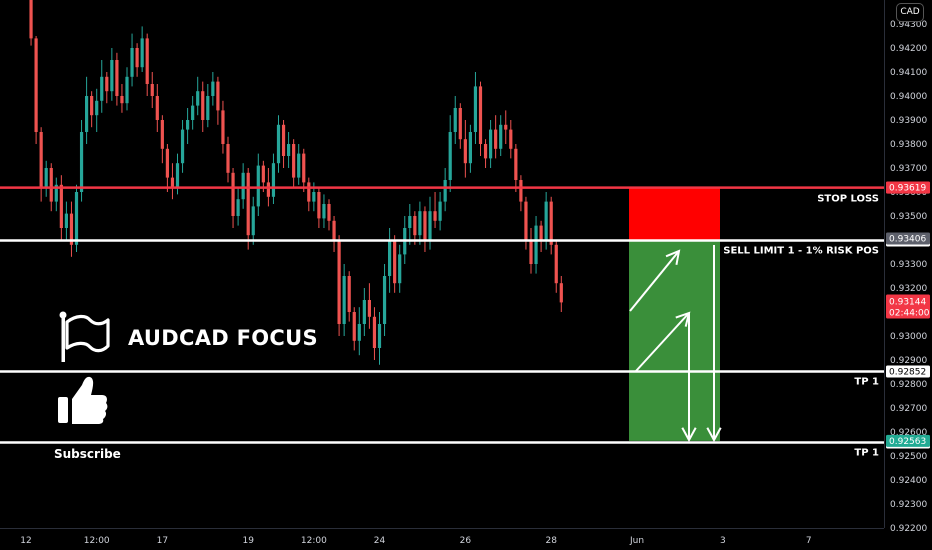  Describe the element at coordinates (674, 214) in the screenshot. I see `risk-zone` at that location.